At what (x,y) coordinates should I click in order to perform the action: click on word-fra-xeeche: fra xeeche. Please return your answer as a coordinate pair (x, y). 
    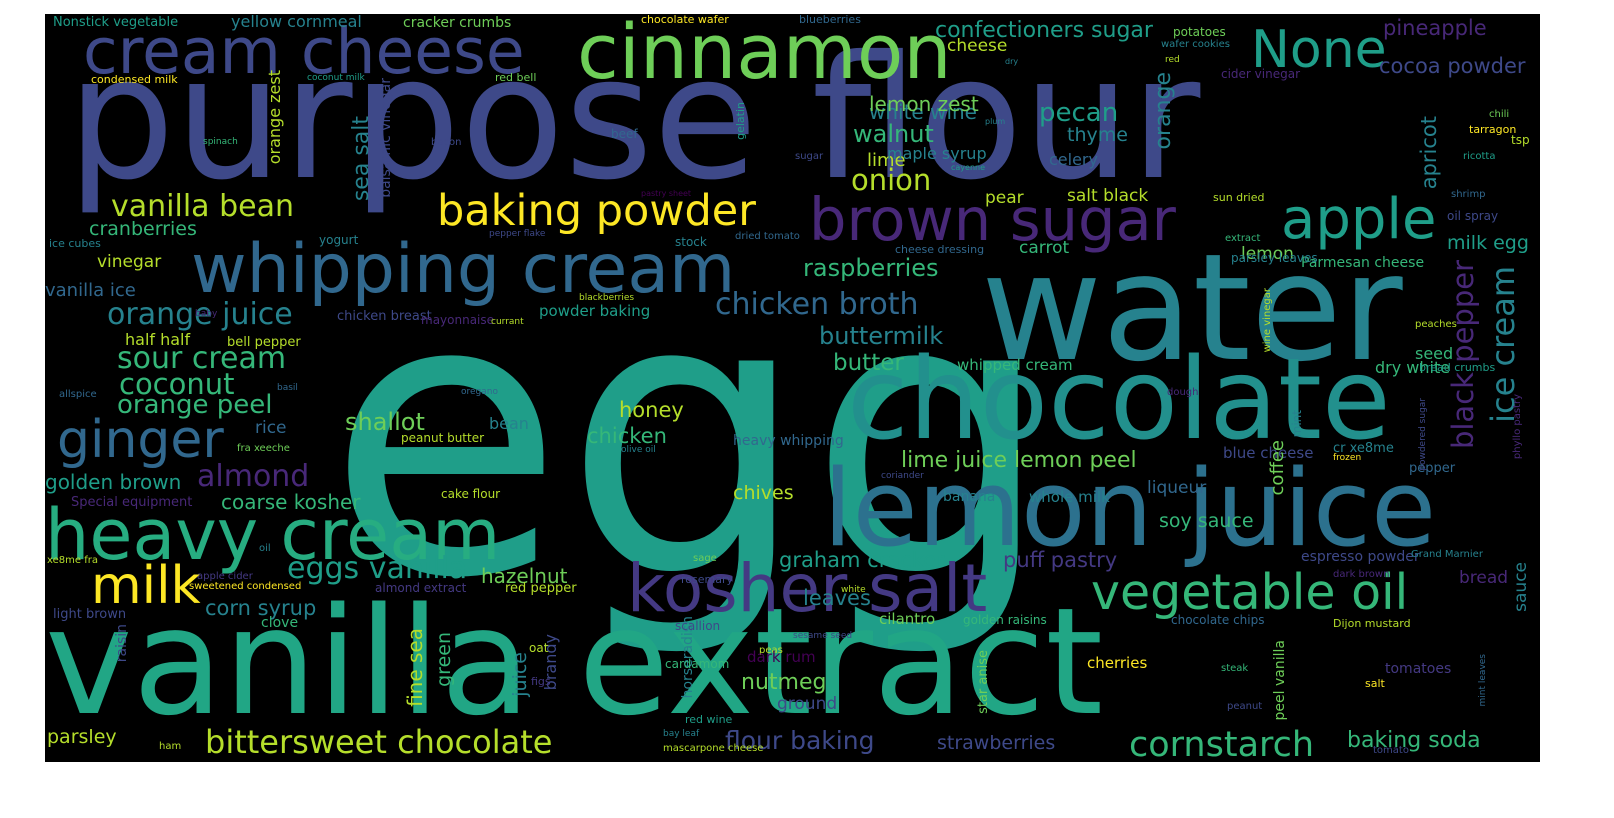
    Looking at the image, I should click on (263, 448).